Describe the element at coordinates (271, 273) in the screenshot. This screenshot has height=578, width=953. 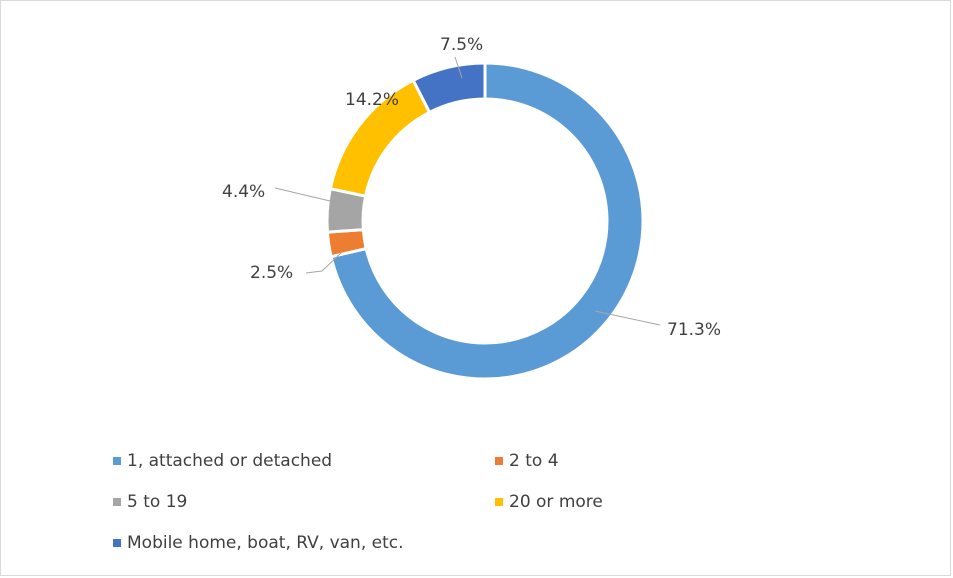
I see `data-label: 2.5%` at that location.